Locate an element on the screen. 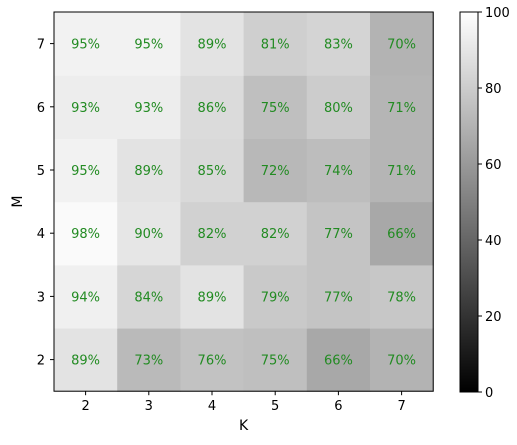  x-tick-label: 7 is located at coordinates (401, 406).